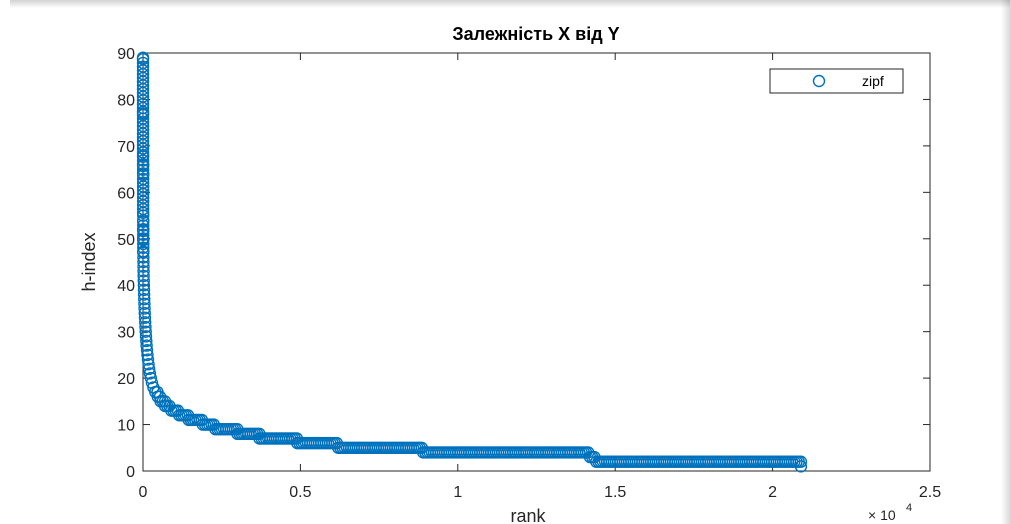 Image resolution: width=1011 pixels, height=524 pixels. What do you see at coordinates (457, 492) in the screenshot?
I see `x-tick-label: 1` at bounding box center [457, 492].